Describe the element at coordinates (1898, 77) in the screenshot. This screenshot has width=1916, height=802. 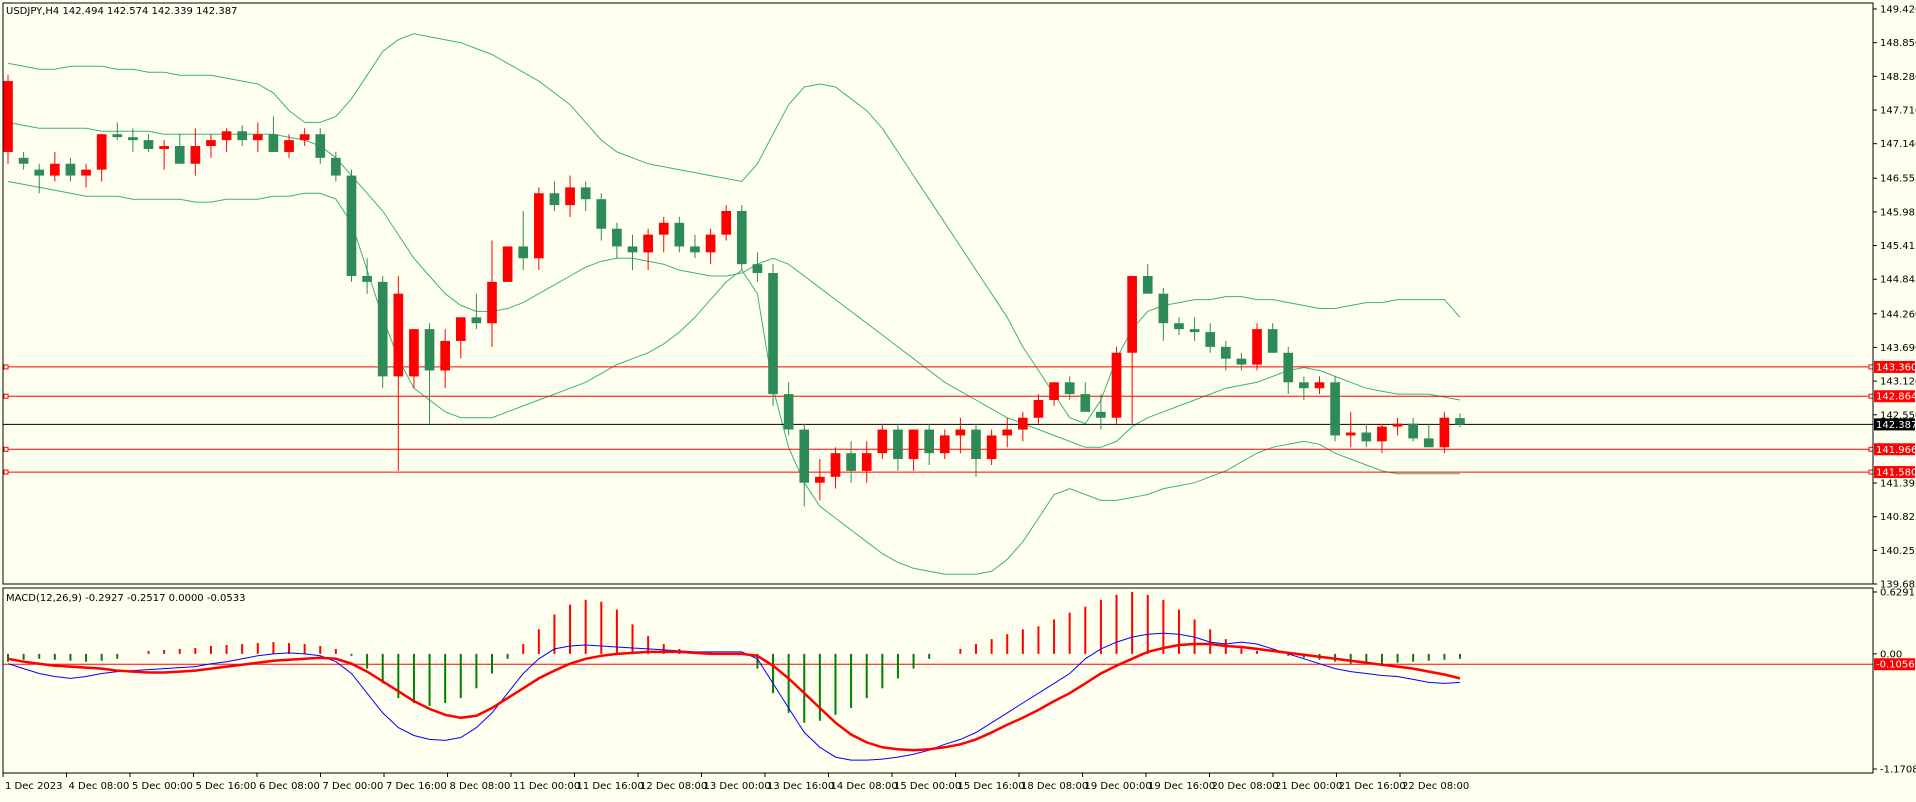
I see `price-y-tick-label: 148.280` at that location.